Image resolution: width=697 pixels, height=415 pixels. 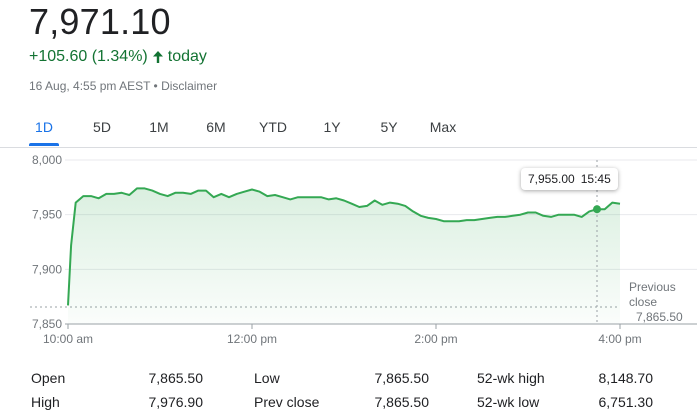 What do you see at coordinates (189, 86) in the screenshot?
I see `disclaimer-link: Disclaimer` at bounding box center [189, 86].